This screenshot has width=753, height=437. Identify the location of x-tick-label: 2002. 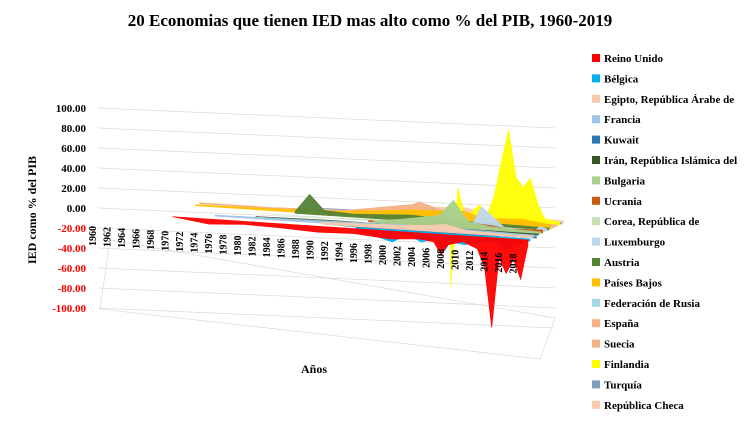
(398, 256).